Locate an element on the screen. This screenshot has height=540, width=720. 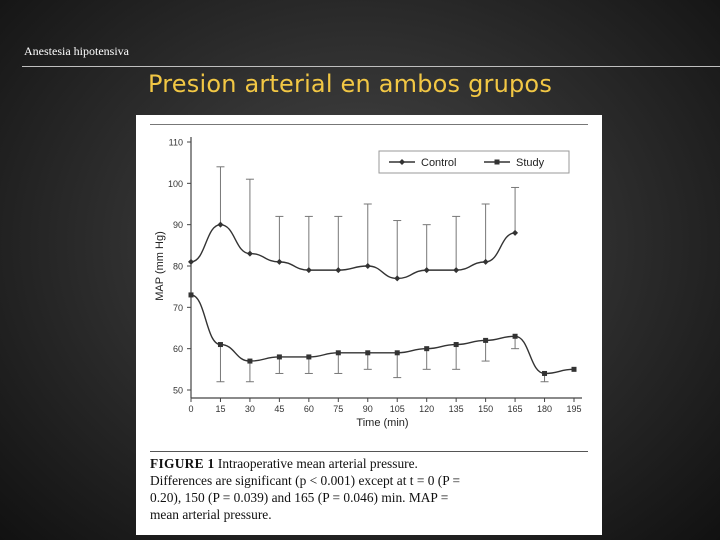
x-tick-label: 30 is located at coordinates (250, 409).